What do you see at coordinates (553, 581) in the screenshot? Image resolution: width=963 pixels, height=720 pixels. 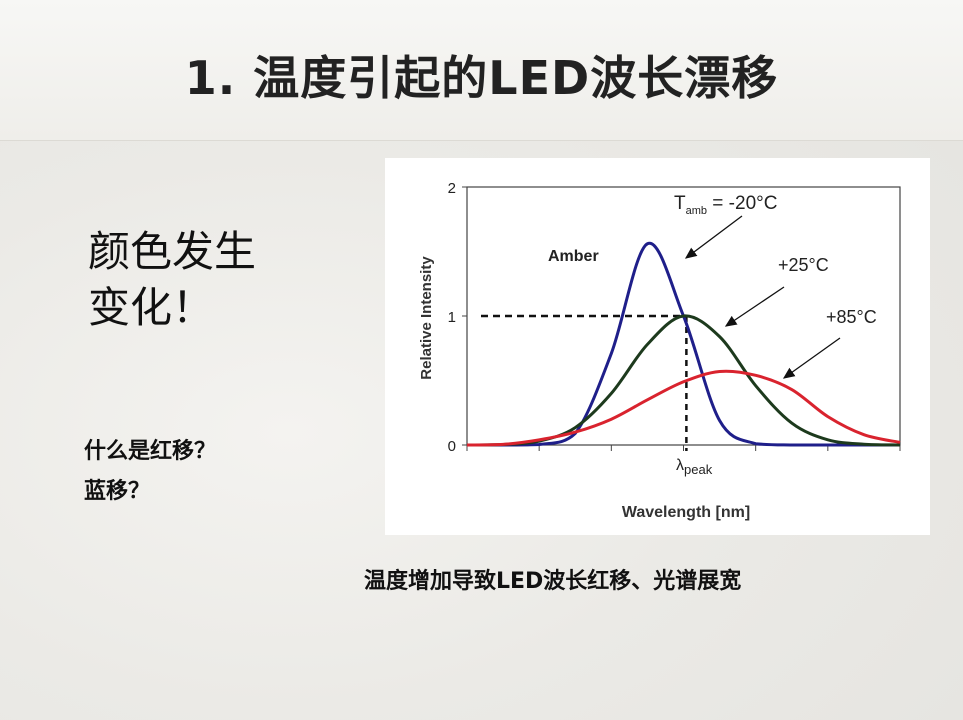 I see `chart-caption: 温度增加导致LED波长红移、光谱展宽` at bounding box center [553, 581].